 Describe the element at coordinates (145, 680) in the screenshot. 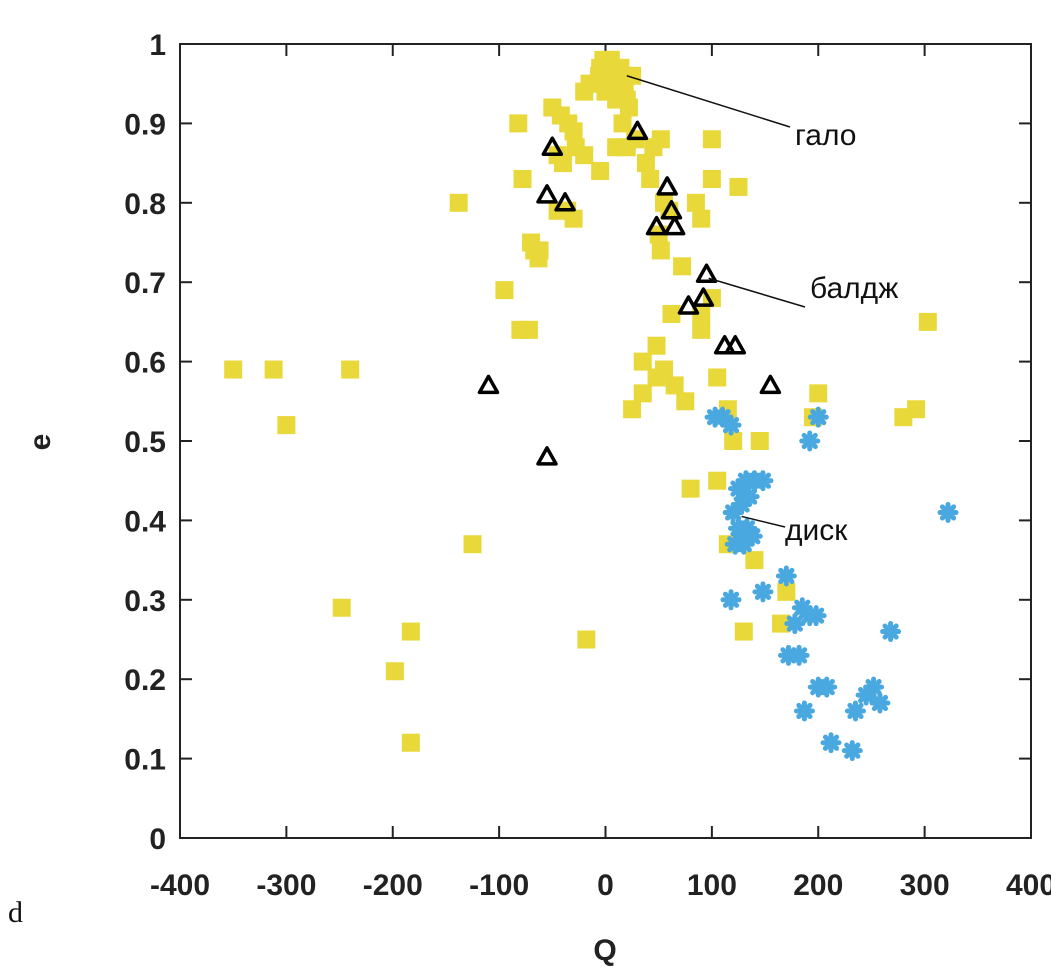

I see `y-tick-label: 0.2` at that location.